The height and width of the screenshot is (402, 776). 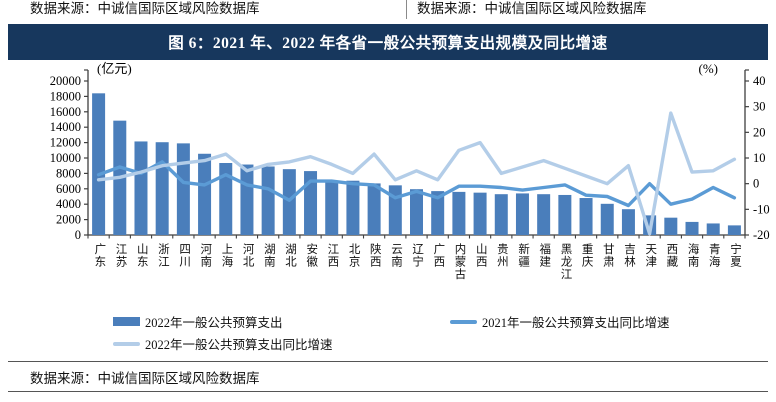 What do you see at coordinates (239, 345) in the screenshot?
I see `legend-label: 2022年一般公共预算支出同比增速` at bounding box center [239, 345].